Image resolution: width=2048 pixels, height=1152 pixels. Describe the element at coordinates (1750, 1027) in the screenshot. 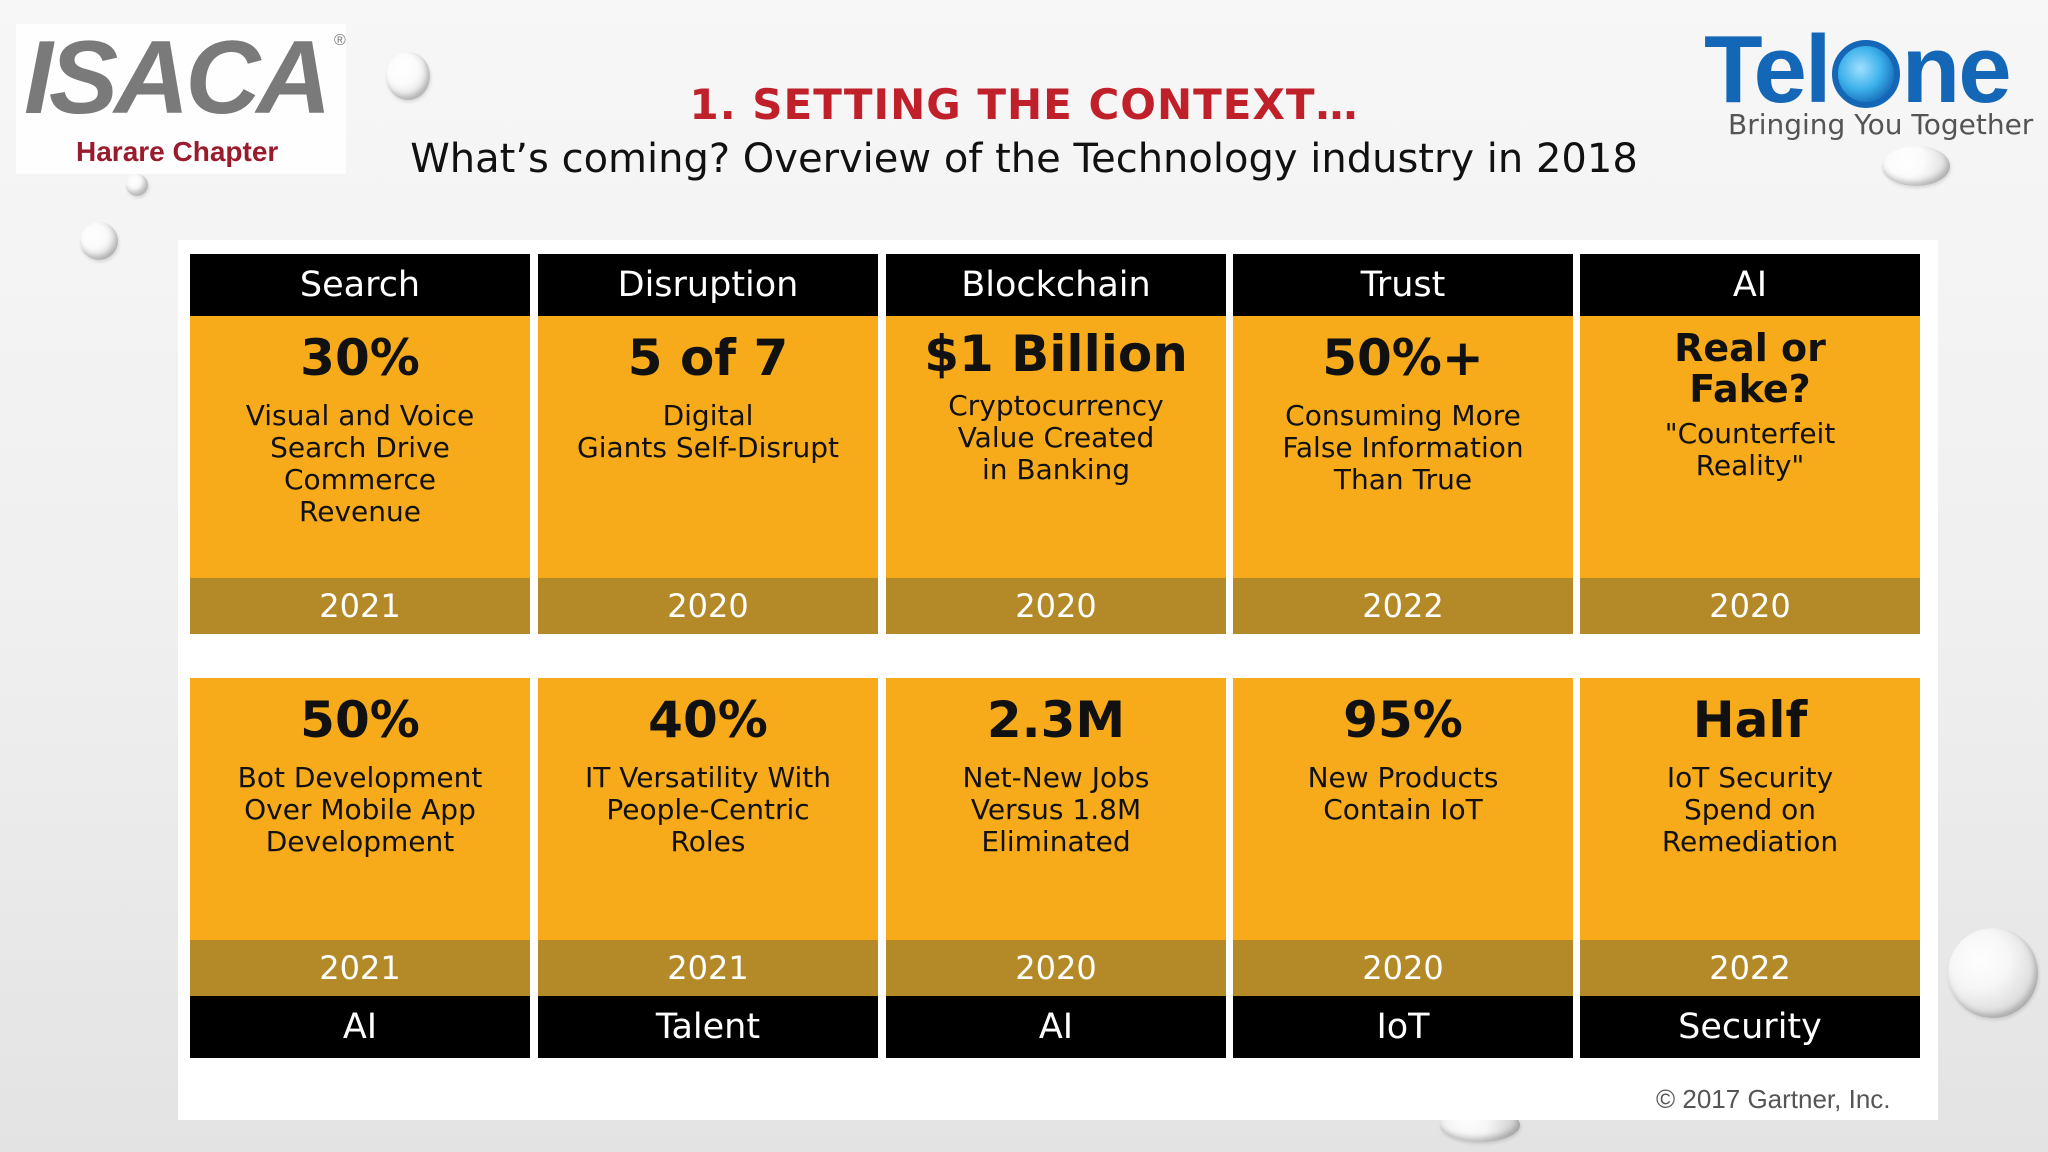

I see `card-category: Security` at that location.